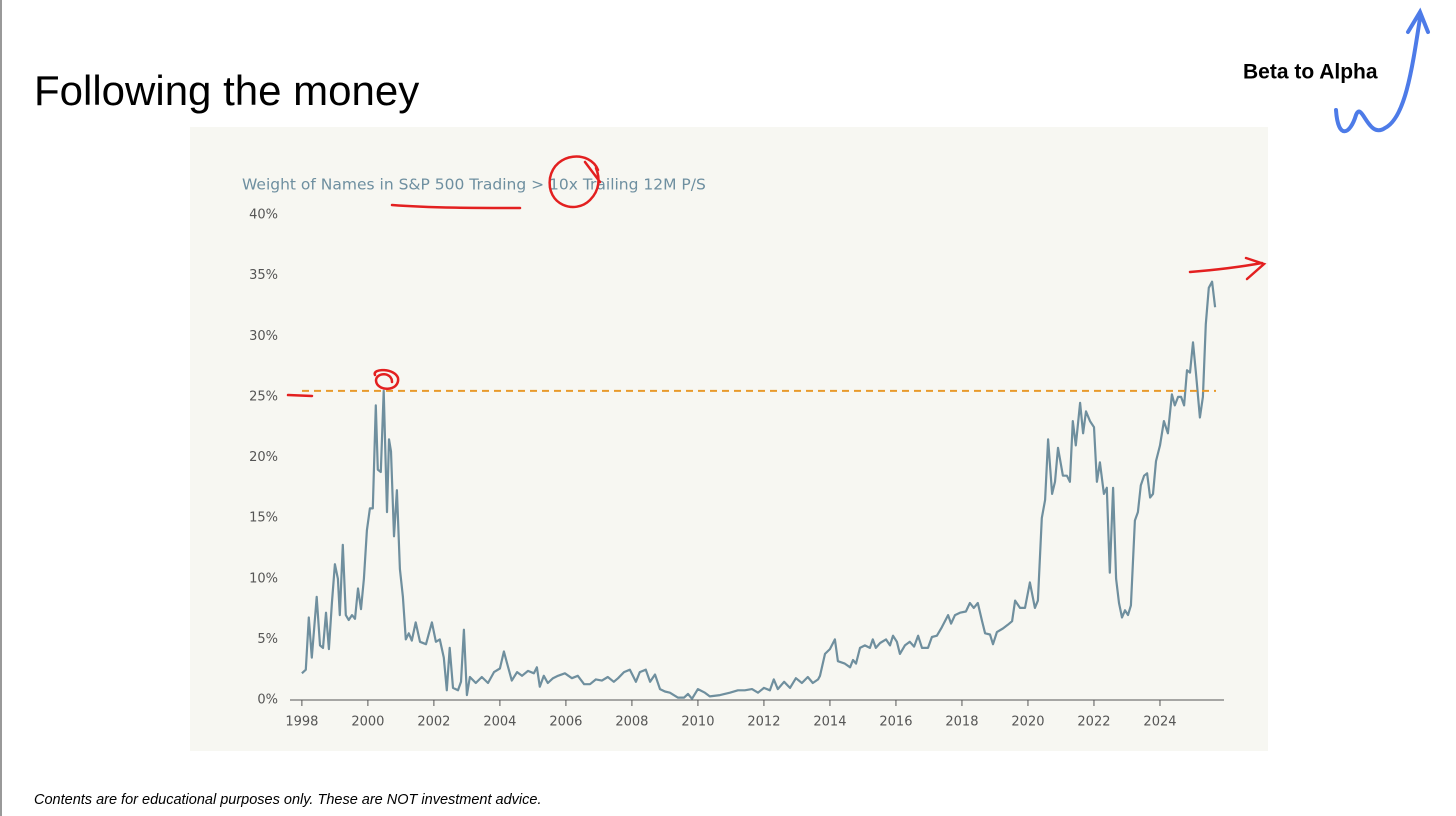 The height and width of the screenshot is (816, 1456). Describe the element at coordinates (386, 379) in the screenshot. I see `annotation-peak` at that location.